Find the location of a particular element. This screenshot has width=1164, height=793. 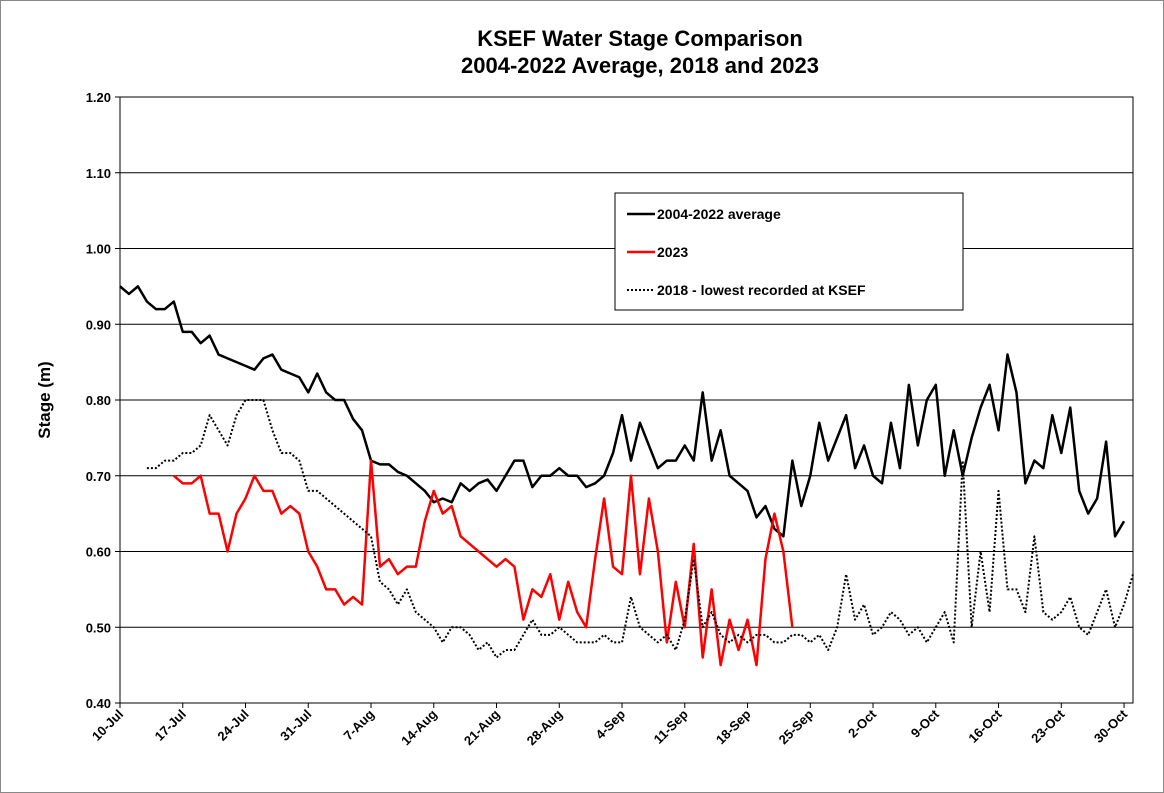

y-tick-label: 1.00 is located at coordinates (98, 249).